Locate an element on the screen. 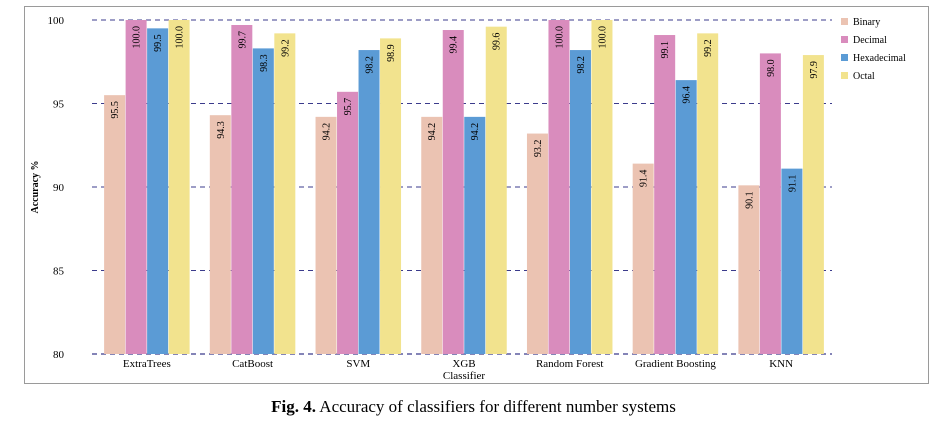 This screenshot has height=427, width=947. data-label: 99.7 is located at coordinates (242, 40).